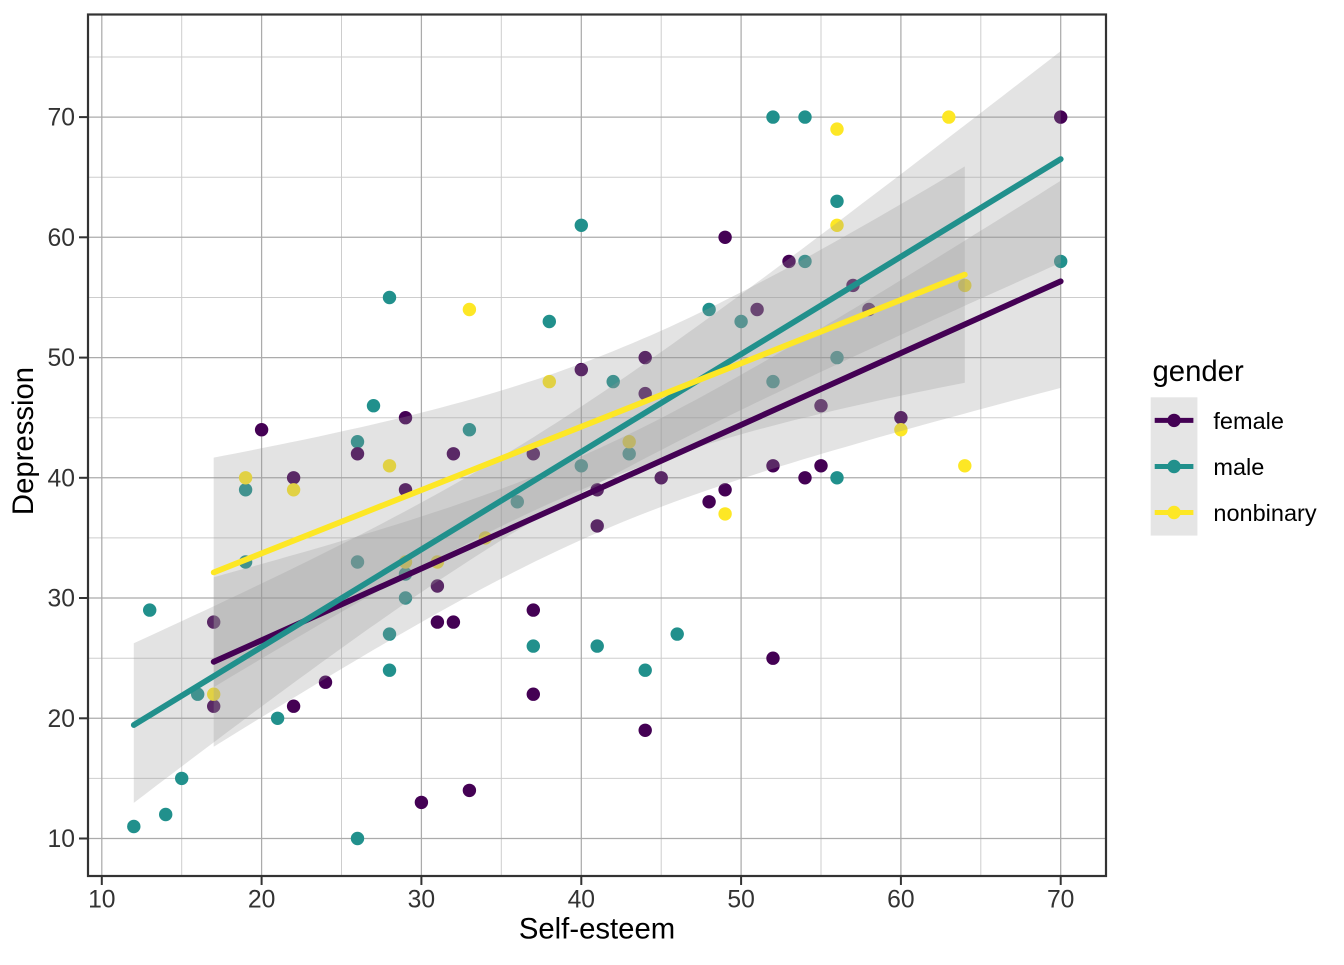 This screenshot has width=1344, height=965. I want to click on svg-text: nonbinary, so click(1264, 513).